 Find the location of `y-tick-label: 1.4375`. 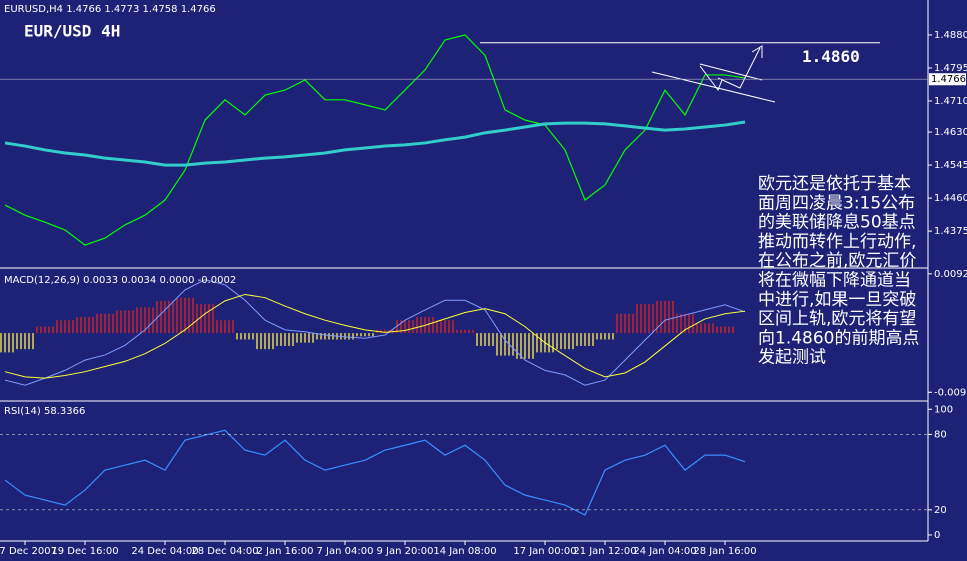

y-tick-label: 1.4375 is located at coordinates (950, 231).